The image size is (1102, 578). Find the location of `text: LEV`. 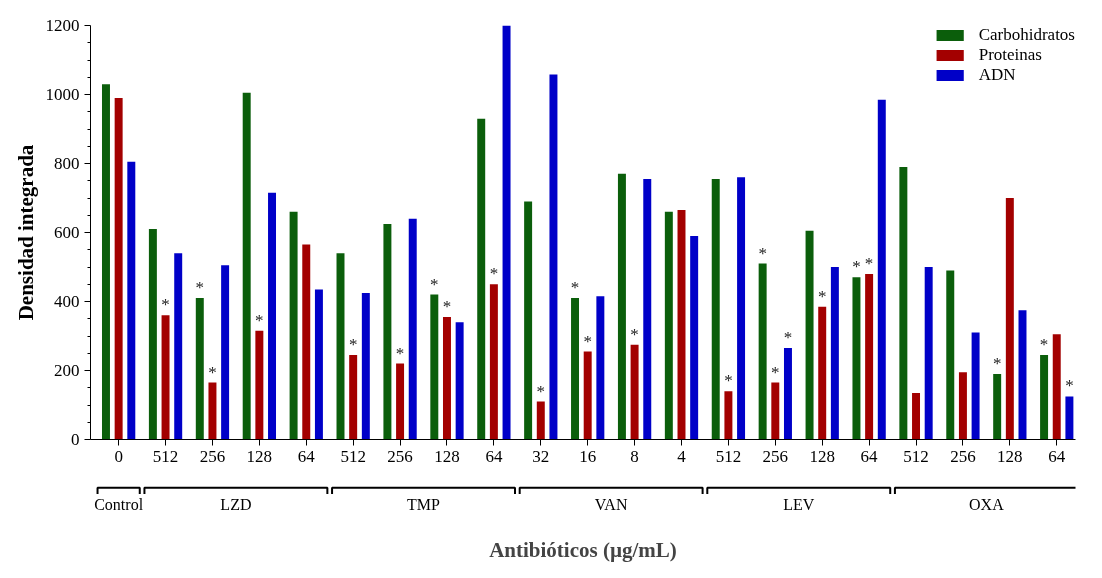

text: LEV is located at coordinates (799, 504).